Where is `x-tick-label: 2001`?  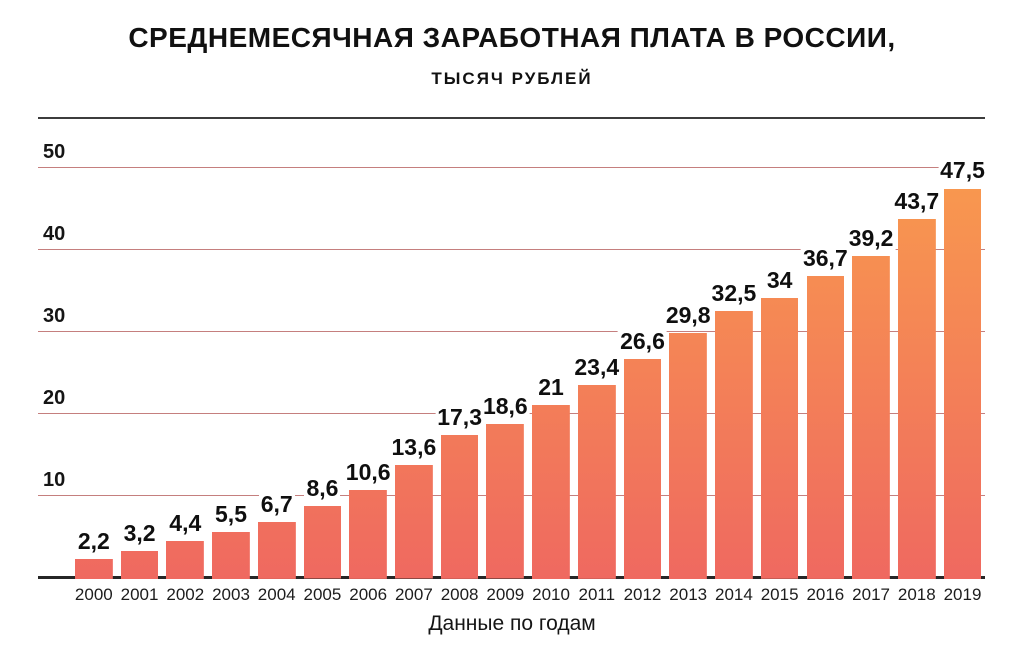
x-tick-label: 2001 is located at coordinates (139, 594).